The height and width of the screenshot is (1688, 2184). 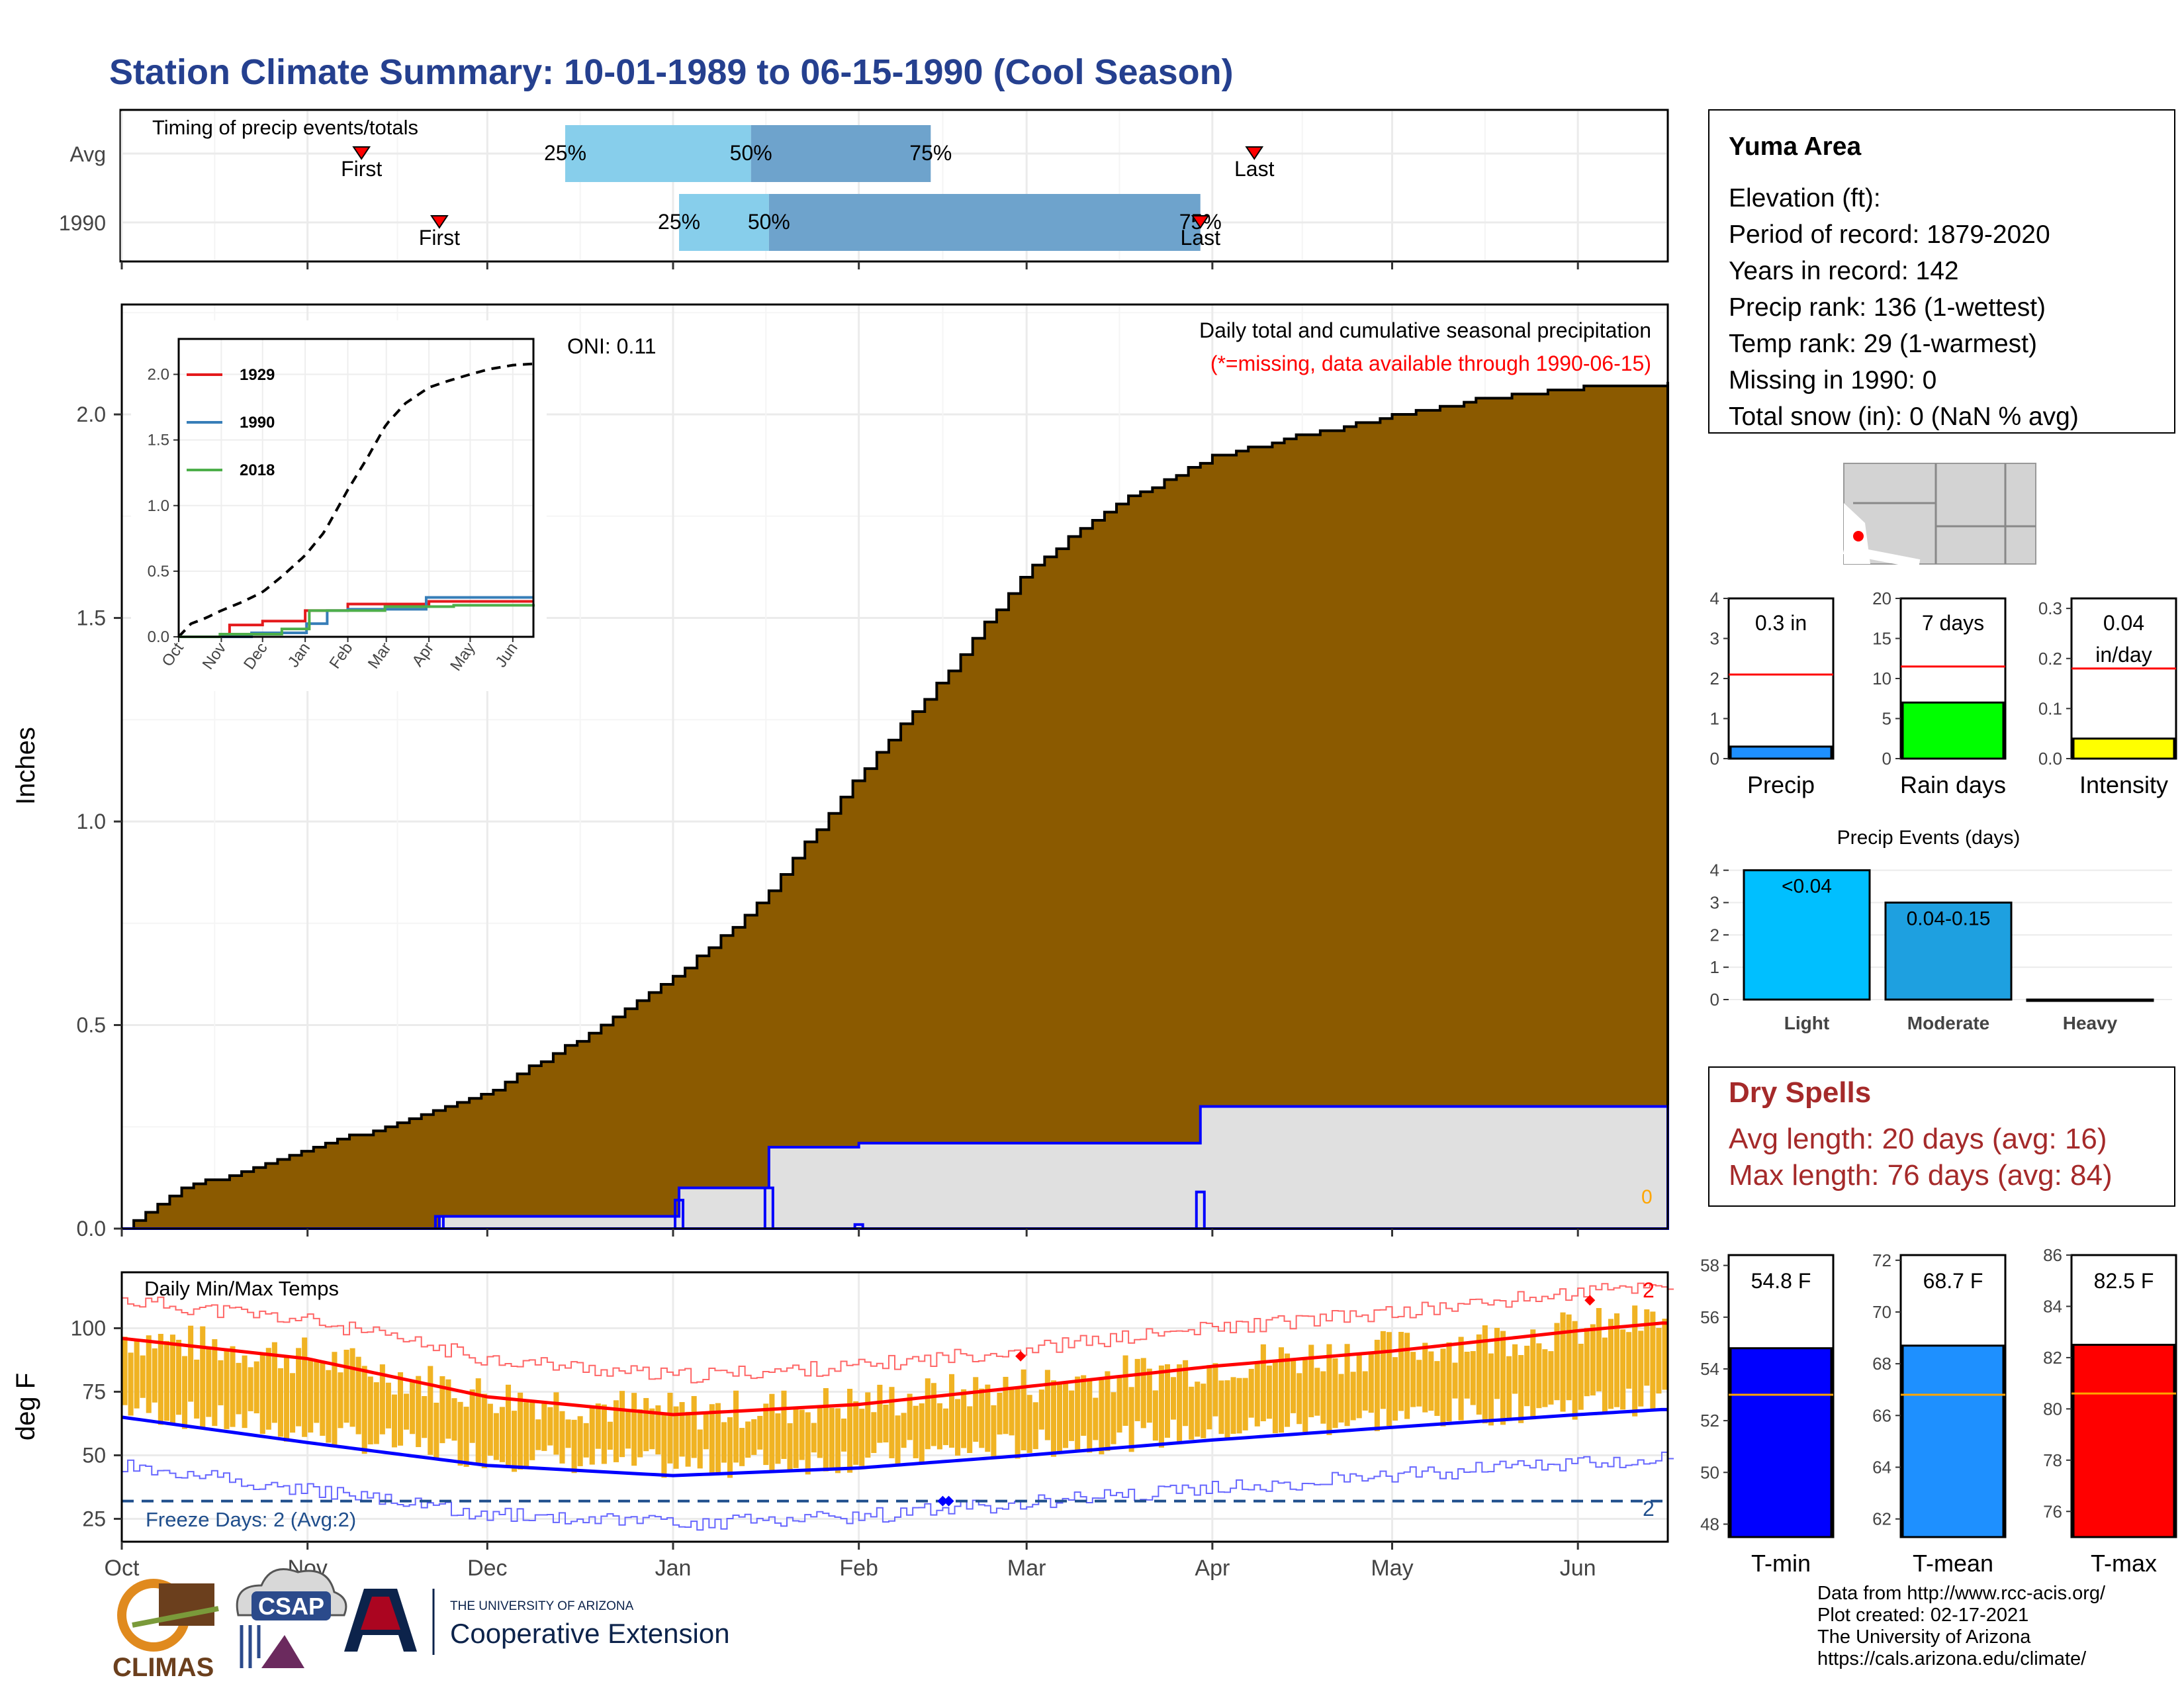 What do you see at coordinates (1924, 1637) in the screenshot?
I see `footer-line-3: The University of Arizona` at bounding box center [1924, 1637].